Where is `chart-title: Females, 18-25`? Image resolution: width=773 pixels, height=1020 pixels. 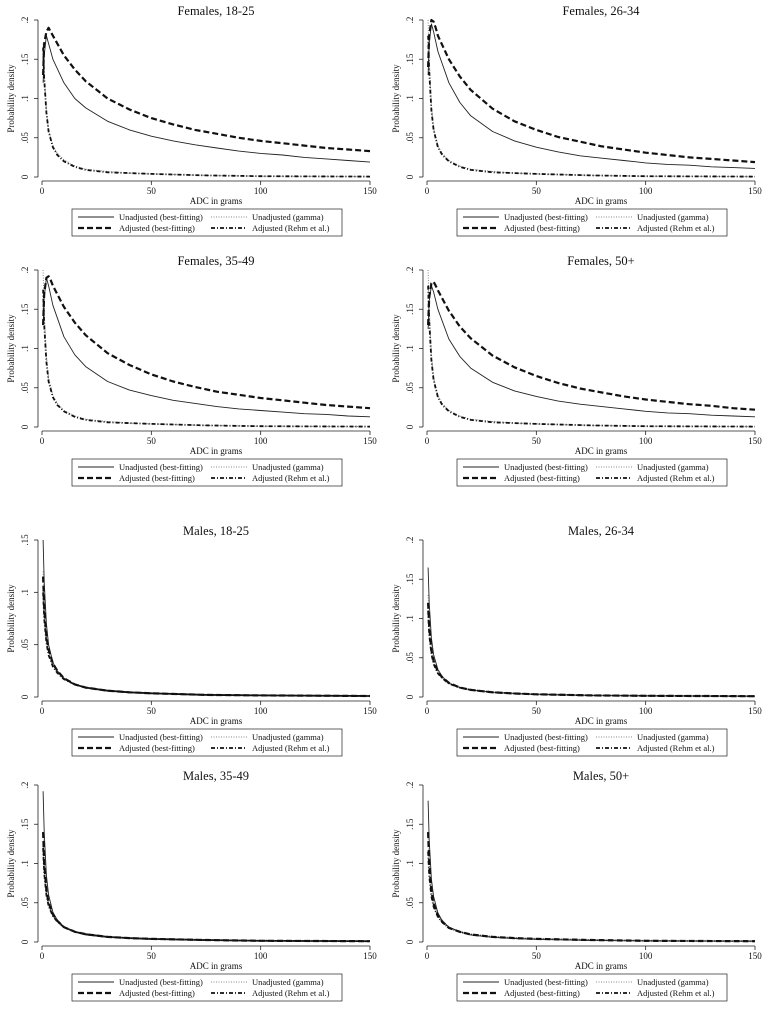
chart-title: Females, 18-25 is located at coordinates (215, 11).